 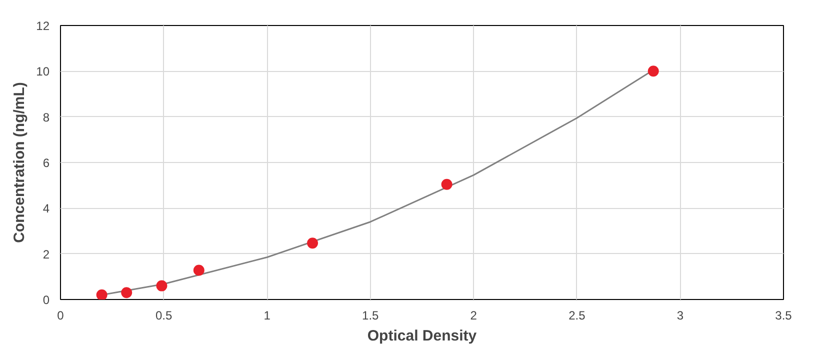 I want to click on x-tick-label: 1, so click(x=267, y=315).